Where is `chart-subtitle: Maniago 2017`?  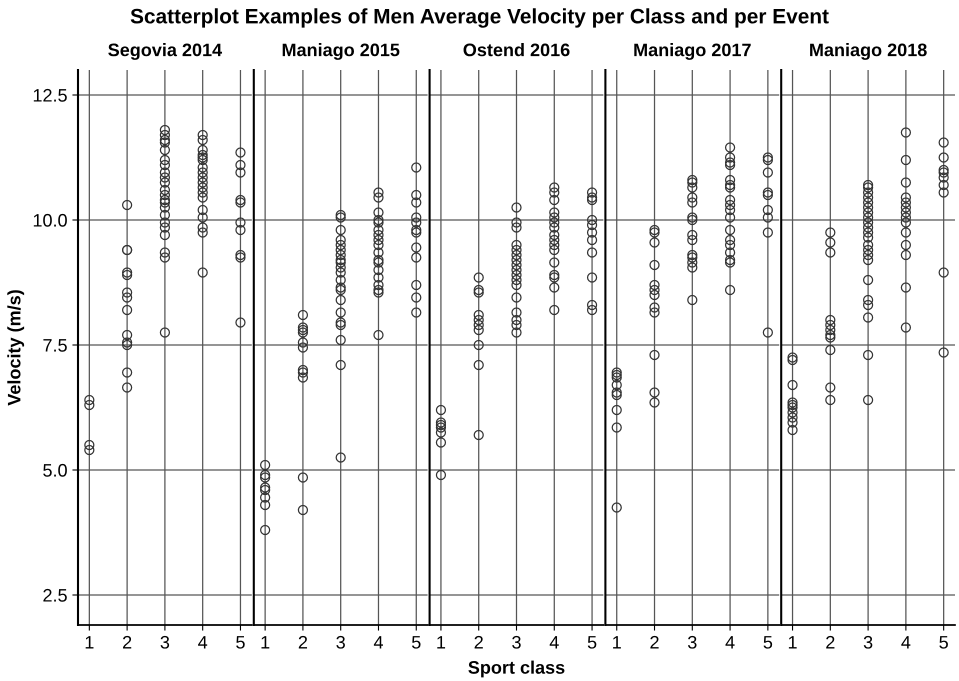 chart-subtitle: Maniago 2017 is located at coordinates (692, 51).